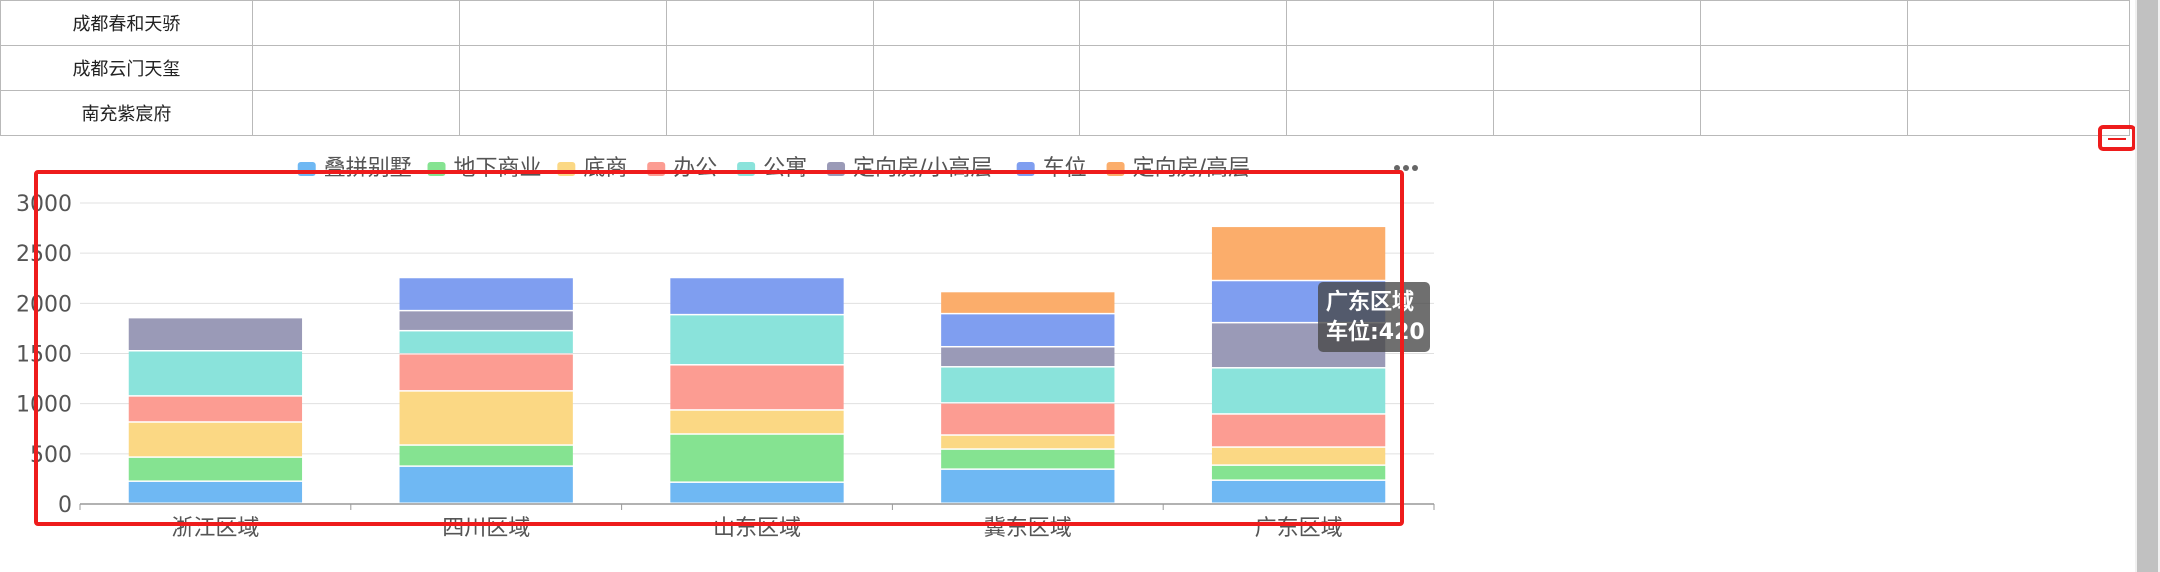  What do you see at coordinates (757, 528) in the screenshot?
I see `x-tick-label: 山东区域` at bounding box center [757, 528].